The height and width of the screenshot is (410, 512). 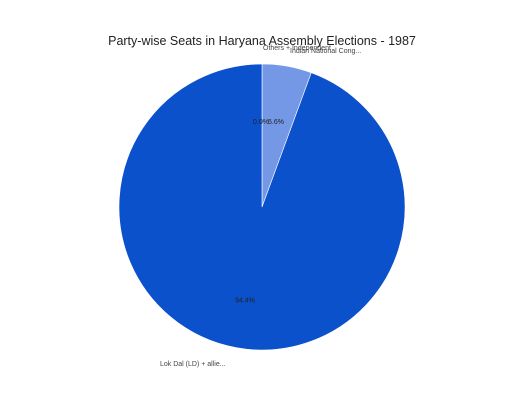 I want to click on pie-slice-category-label: Others + Independent, so click(x=297, y=48).